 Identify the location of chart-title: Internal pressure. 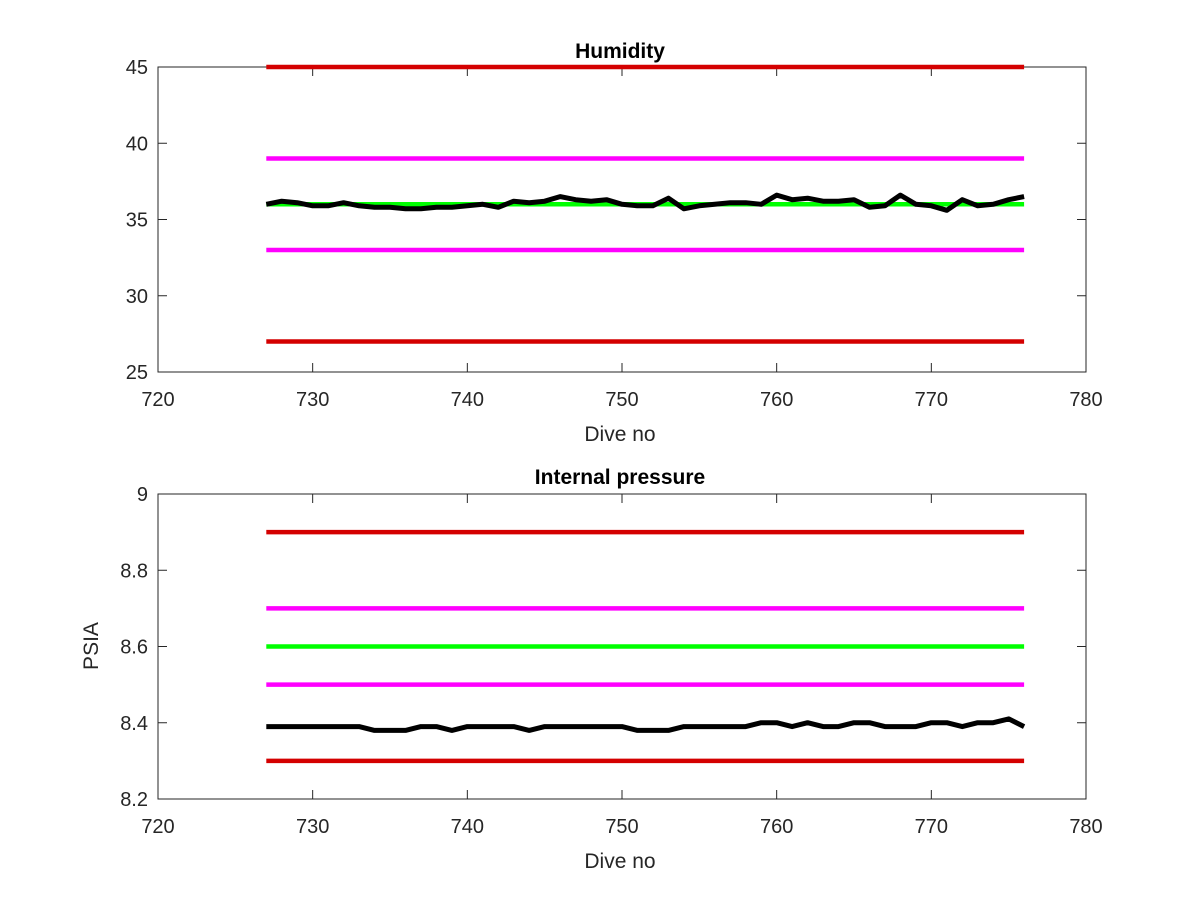
(620, 477).